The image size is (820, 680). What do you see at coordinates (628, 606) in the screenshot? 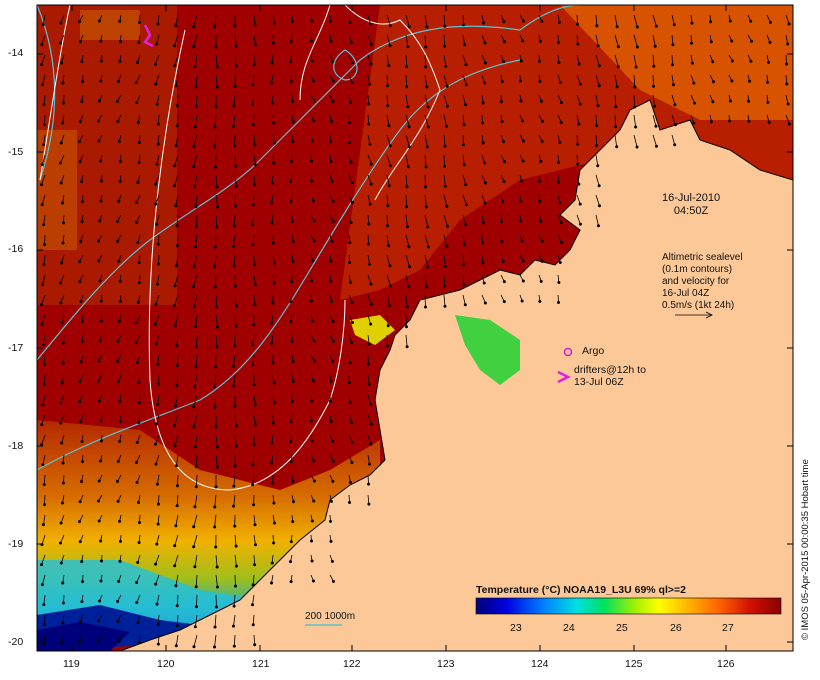
I see `colorbar` at bounding box center [628, 606].